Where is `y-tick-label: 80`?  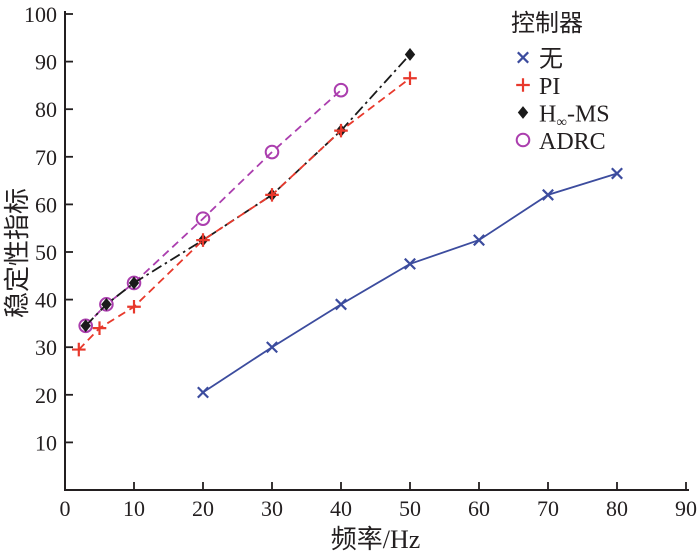 y-tick-label: 80 is located at coordinates (46, 109).